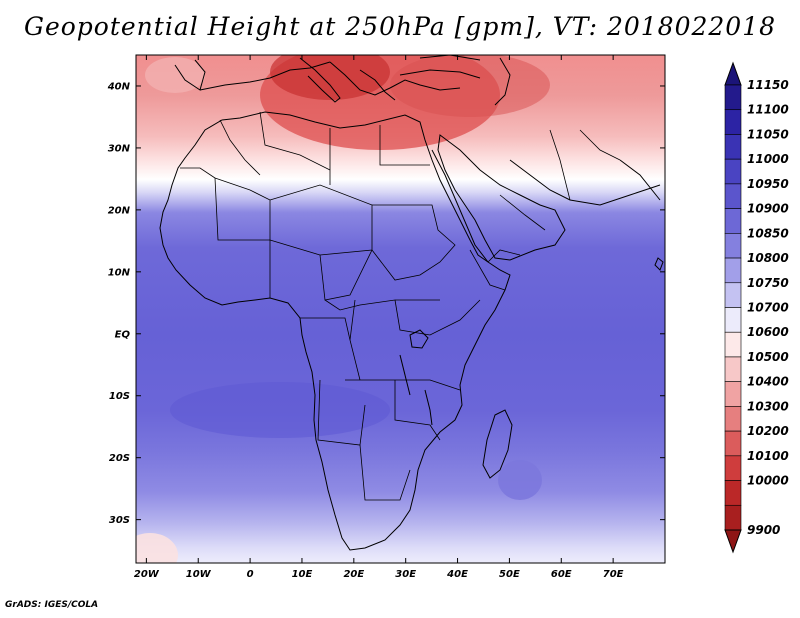 Image resolution: width=800 pixels, height=618 pixels. Describe the element at coordinates (768, 233) in the screenshot. I see `colorbar-label: 10850` at that location.